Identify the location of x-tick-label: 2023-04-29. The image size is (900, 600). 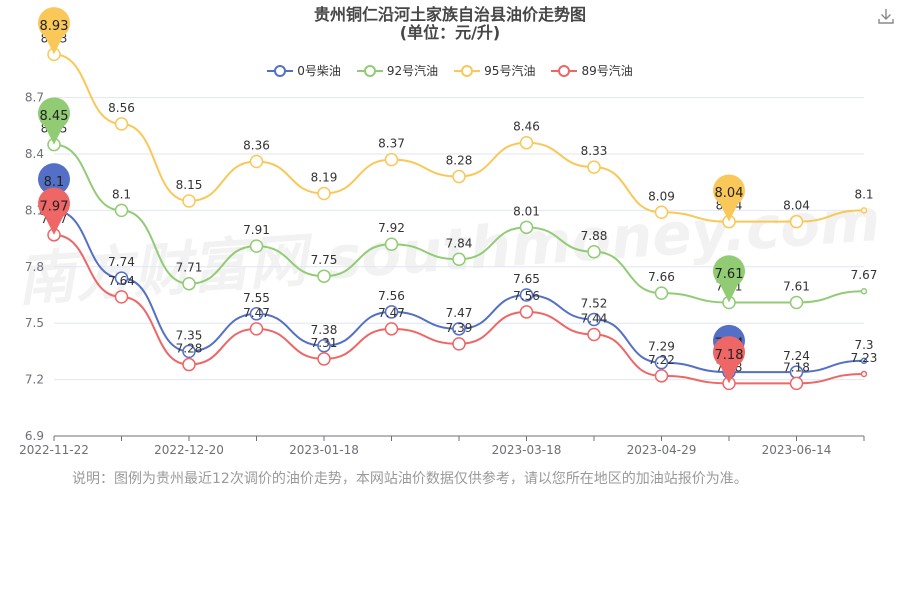
(662, 450).